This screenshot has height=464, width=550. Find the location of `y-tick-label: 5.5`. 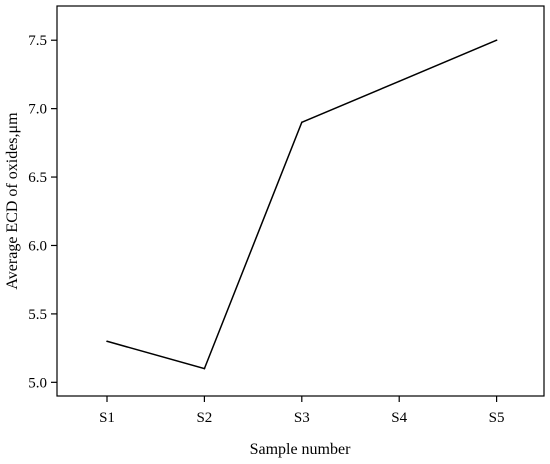

y-tick-label: 5.5 is located at coordinates (37, 315).